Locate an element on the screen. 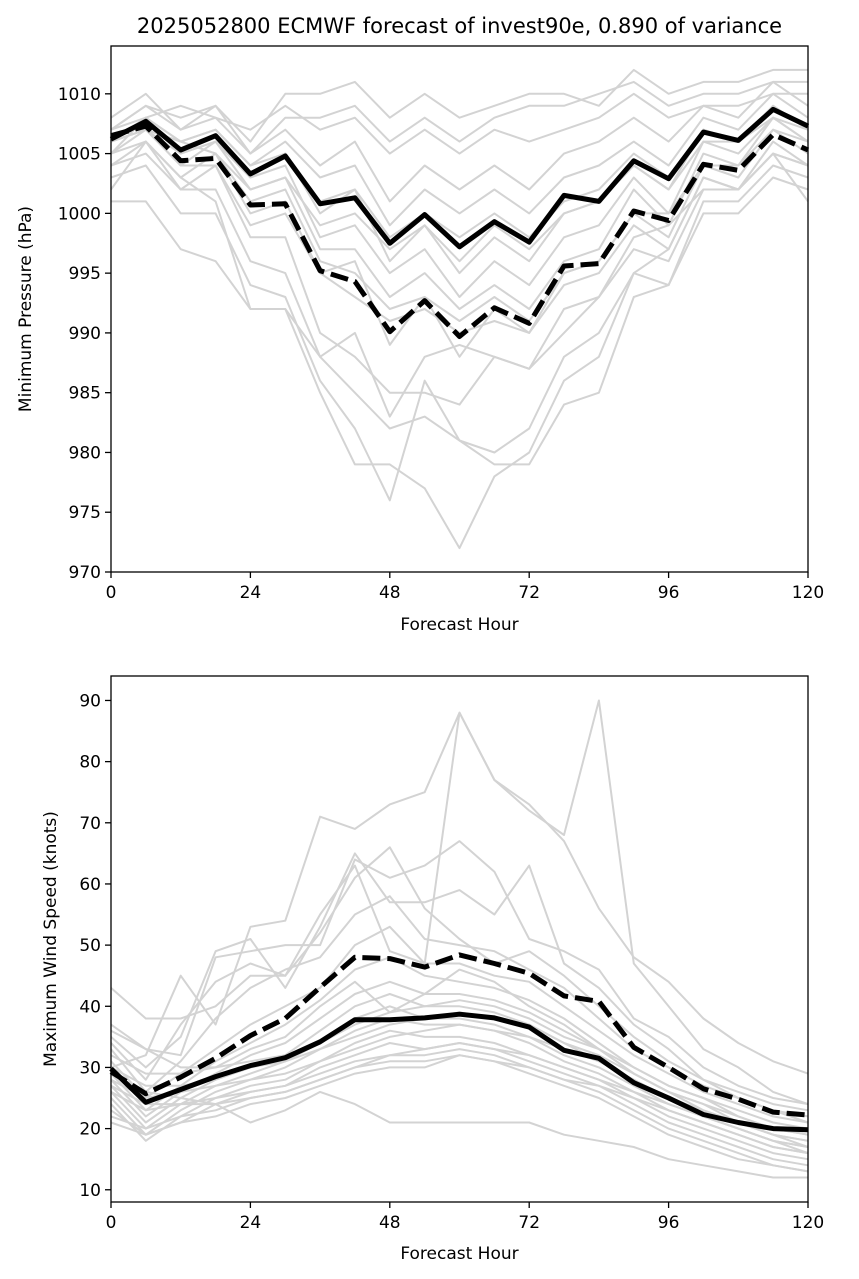  y-tick-label: 50 is located at coordinates (90, 946).